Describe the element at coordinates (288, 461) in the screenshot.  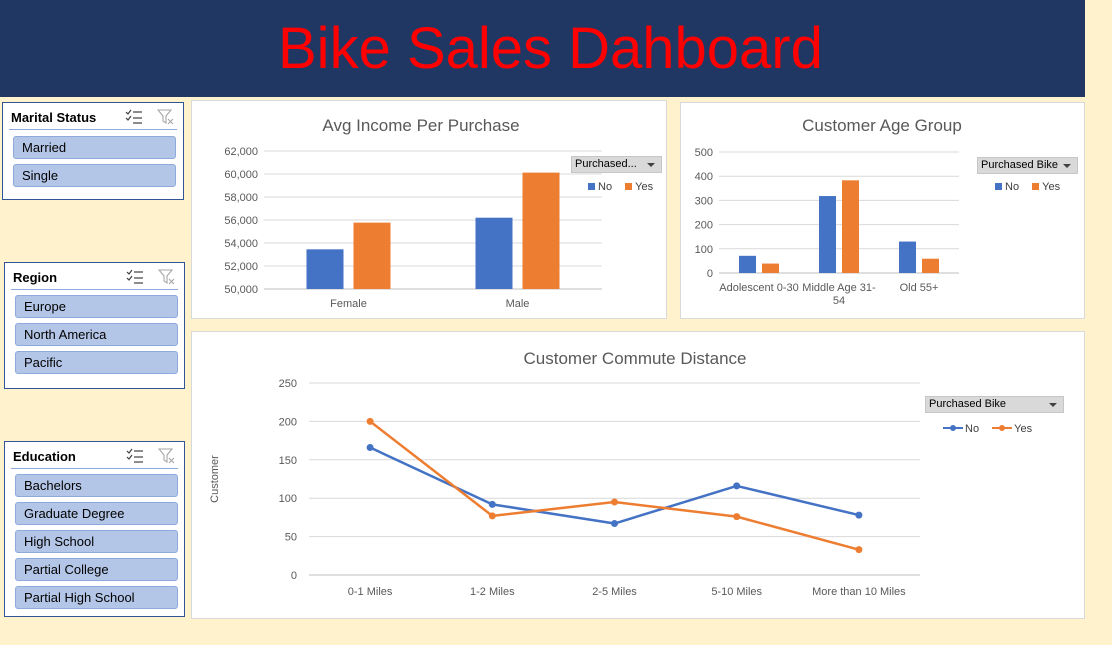
I see `y-tick-label: 150` at that location.